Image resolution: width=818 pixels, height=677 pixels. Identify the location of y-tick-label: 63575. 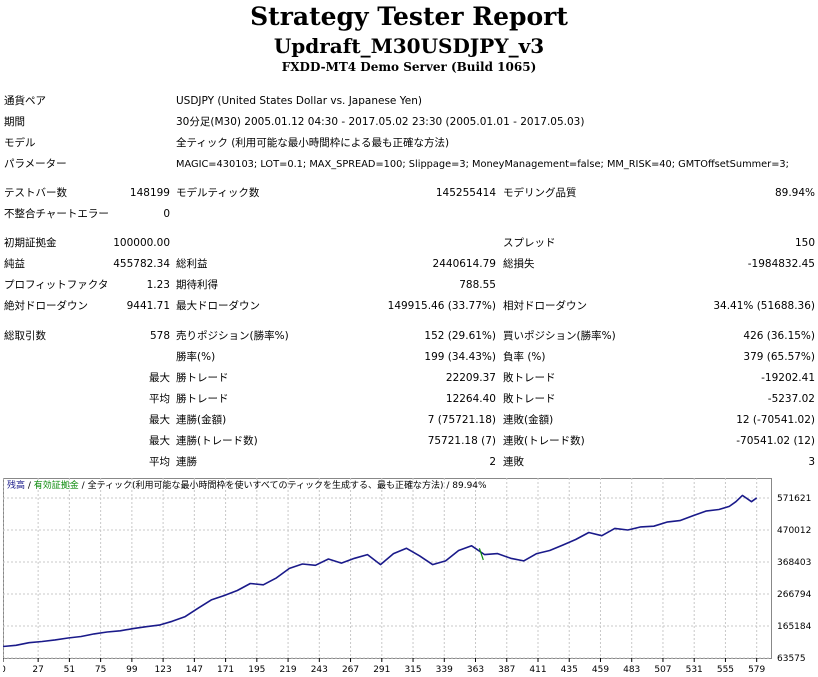
(791, 659).